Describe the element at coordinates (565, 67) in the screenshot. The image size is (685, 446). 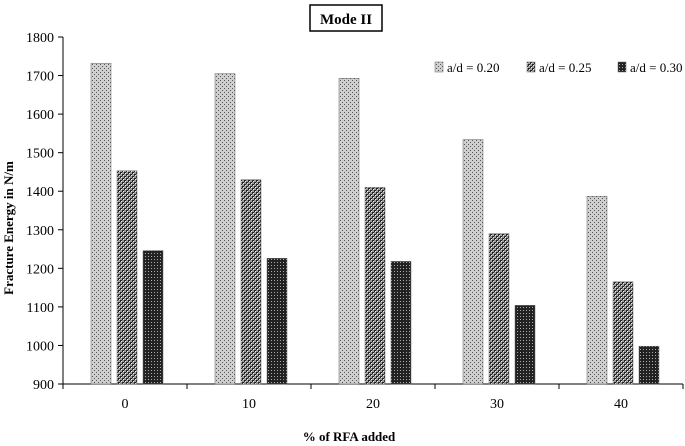
I see `legend-label: a/d = 0.25` at that location.